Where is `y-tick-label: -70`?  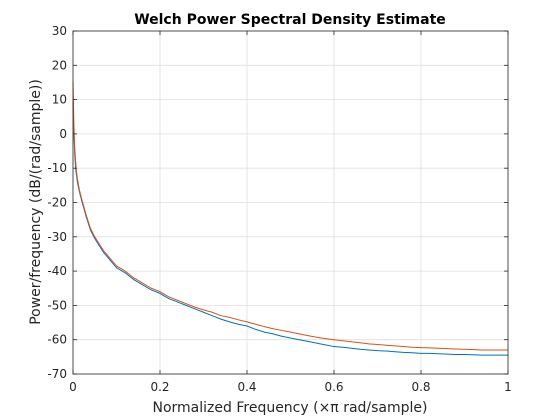
y-tick-label: -70 is located at coordinates (57, 374).